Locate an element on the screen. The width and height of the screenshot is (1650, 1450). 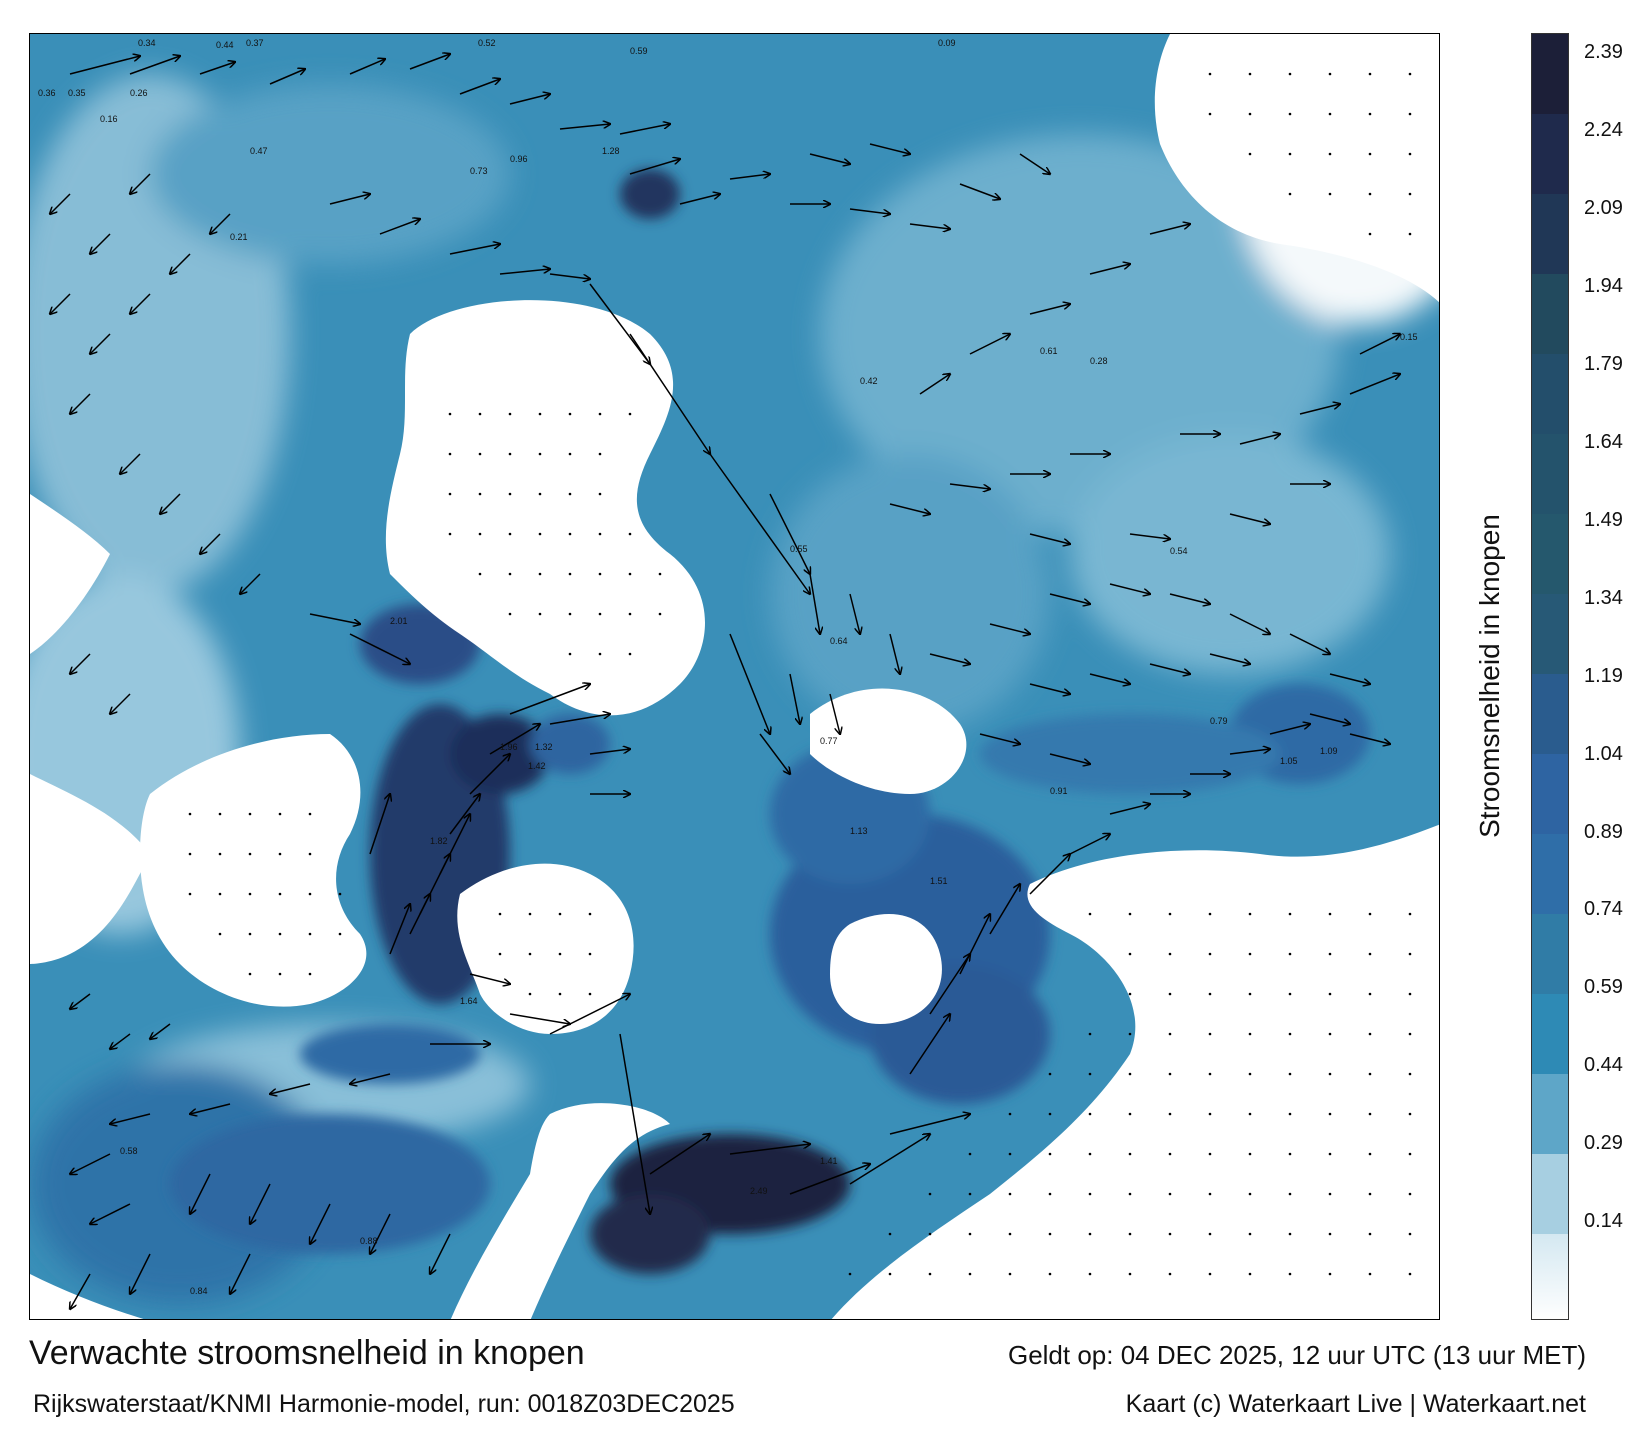
value-label: 1.51 is located at coordinates (939, 881).